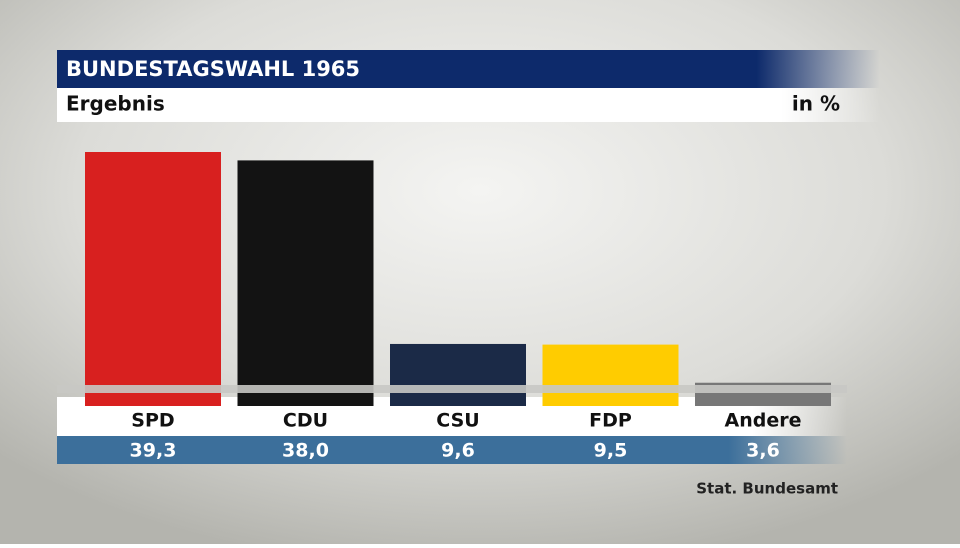  Describe the element at coordinates (305, 421) in the screenshot. I see `x-tick-label: CDU` at that location.